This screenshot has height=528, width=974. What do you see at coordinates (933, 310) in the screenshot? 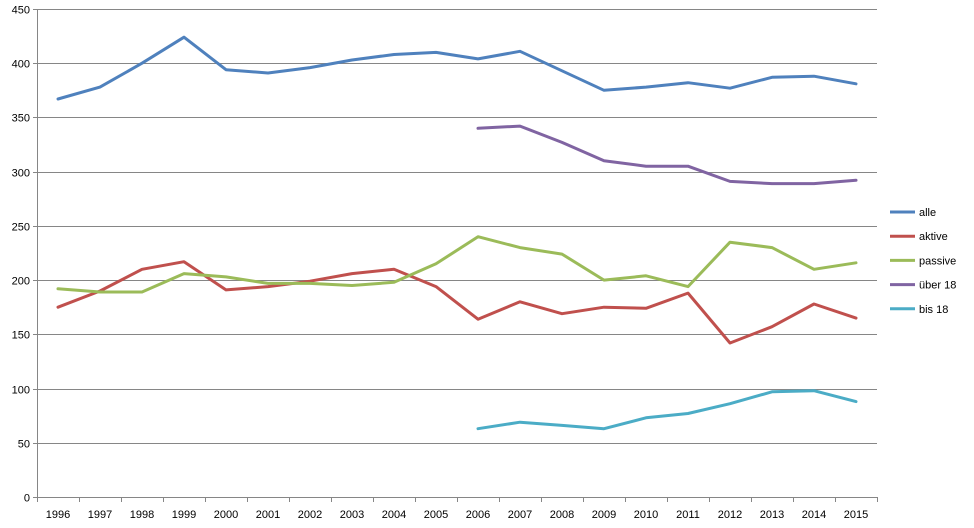
I see `legend-label: bis 18` at bounding box center [933, 310].